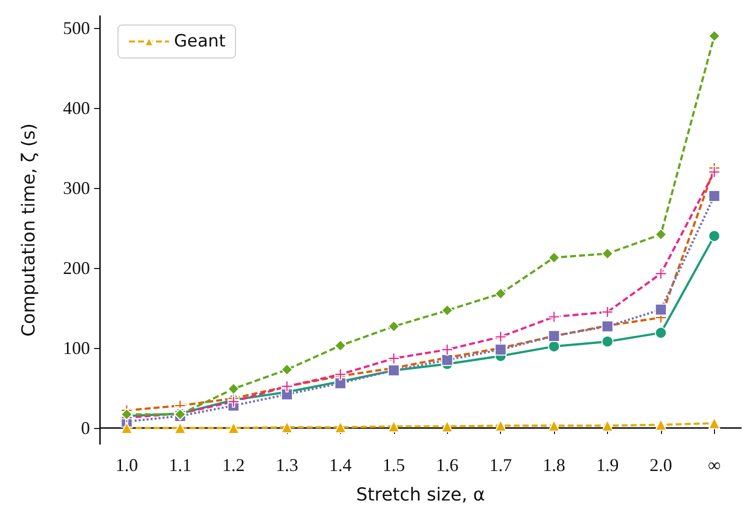 Image resolution: width=753 pixels, height=514 pixels. I want to click on y-tick-label: 500, so click(76, 28).